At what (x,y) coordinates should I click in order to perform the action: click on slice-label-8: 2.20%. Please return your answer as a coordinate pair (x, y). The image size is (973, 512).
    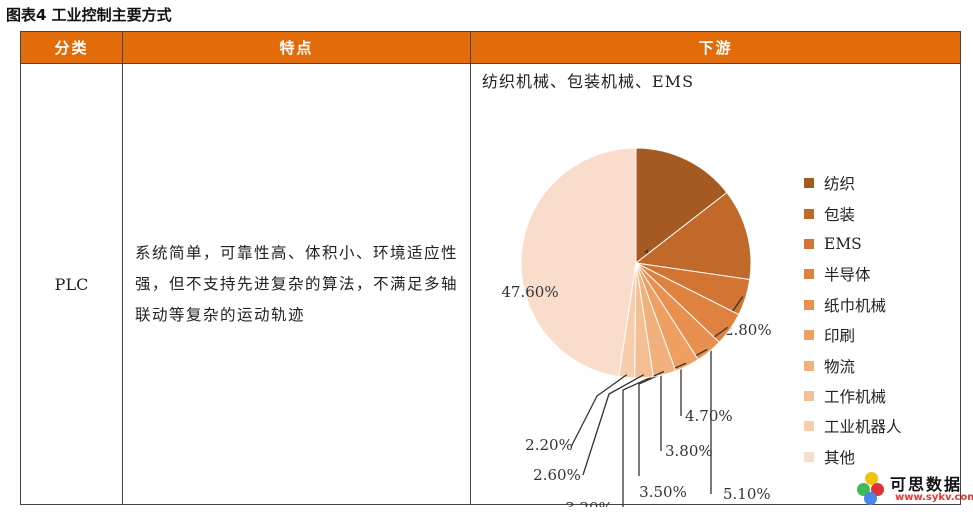
    Looking at the image, I should click on (549, 445).